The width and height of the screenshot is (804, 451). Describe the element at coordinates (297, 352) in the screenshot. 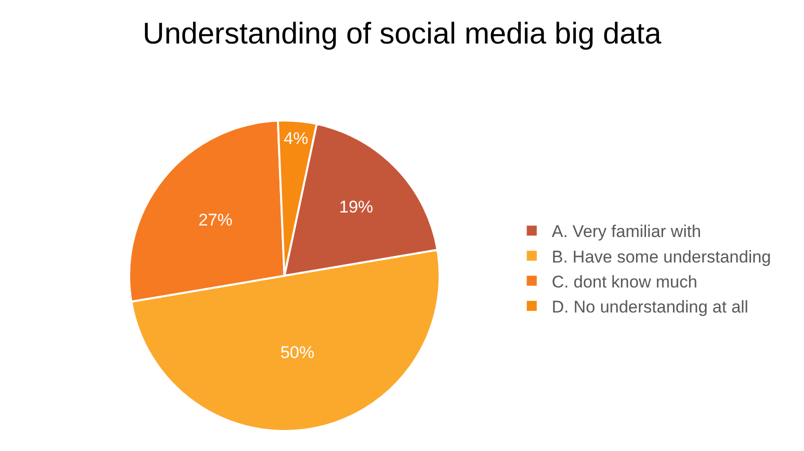

I see `data-label: 50%` at that location.